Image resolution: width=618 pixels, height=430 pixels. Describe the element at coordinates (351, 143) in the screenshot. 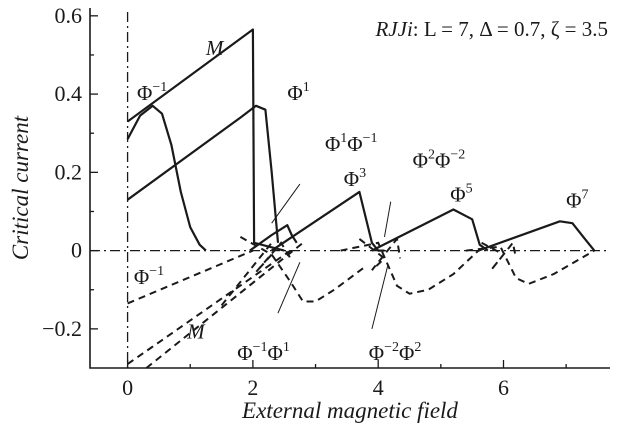

I see `curve-annotation: Φ1Φ−1` at that location.